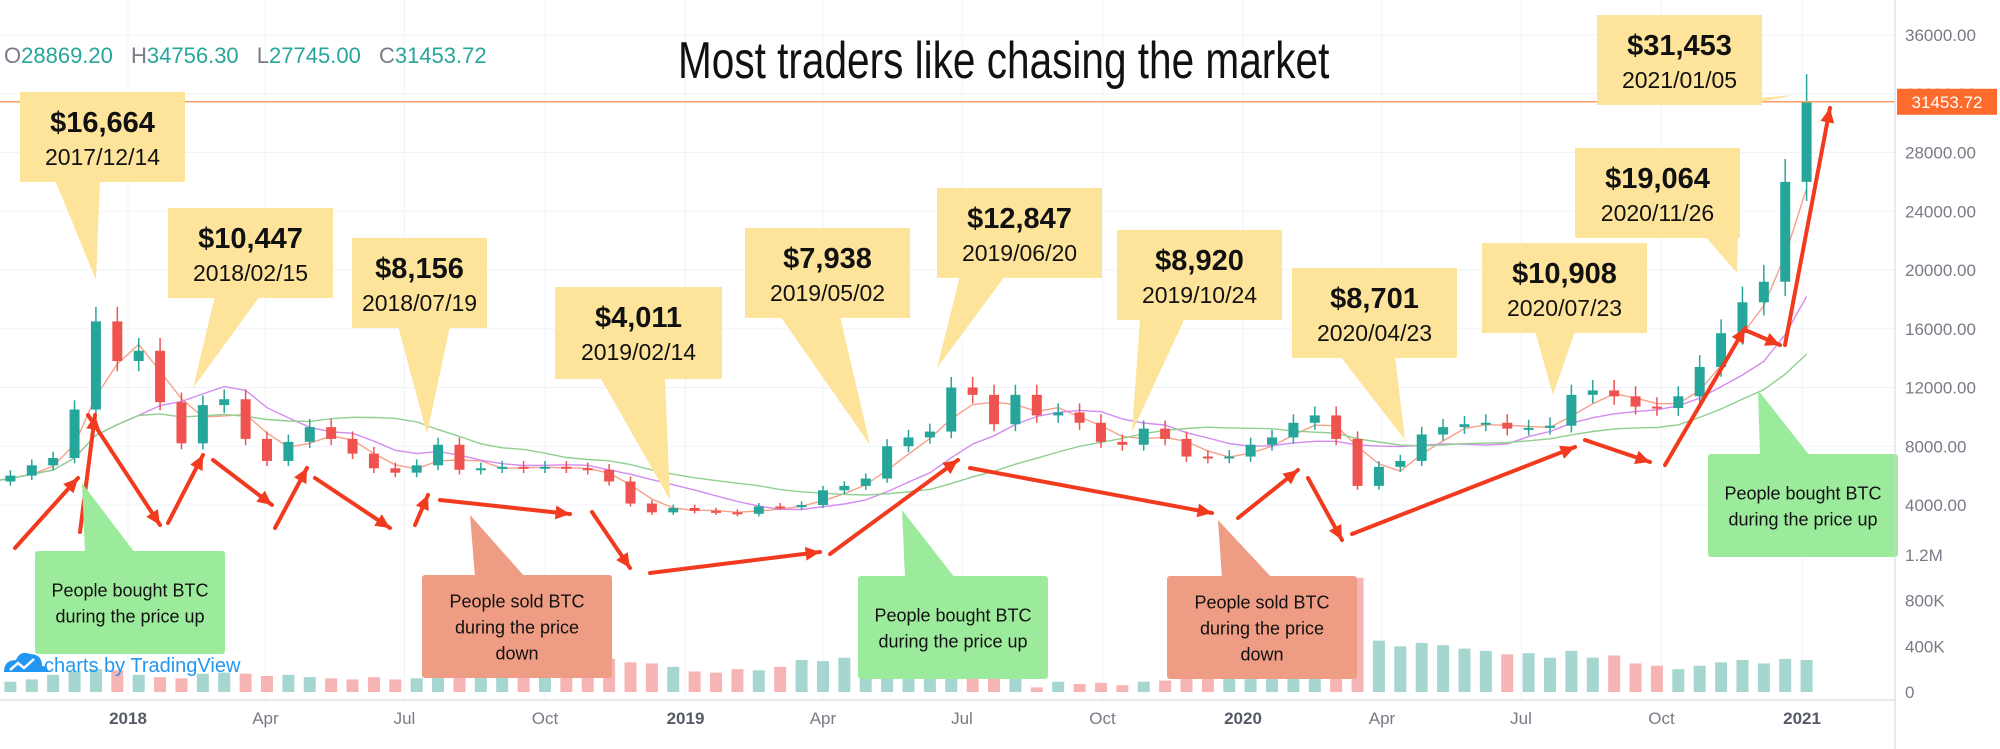 The width and height of the screenshot is (2000, 749). Describe the element at coordinates (1261, 655) in the screenshot. I see `sell-annotation-text: down` at that location.